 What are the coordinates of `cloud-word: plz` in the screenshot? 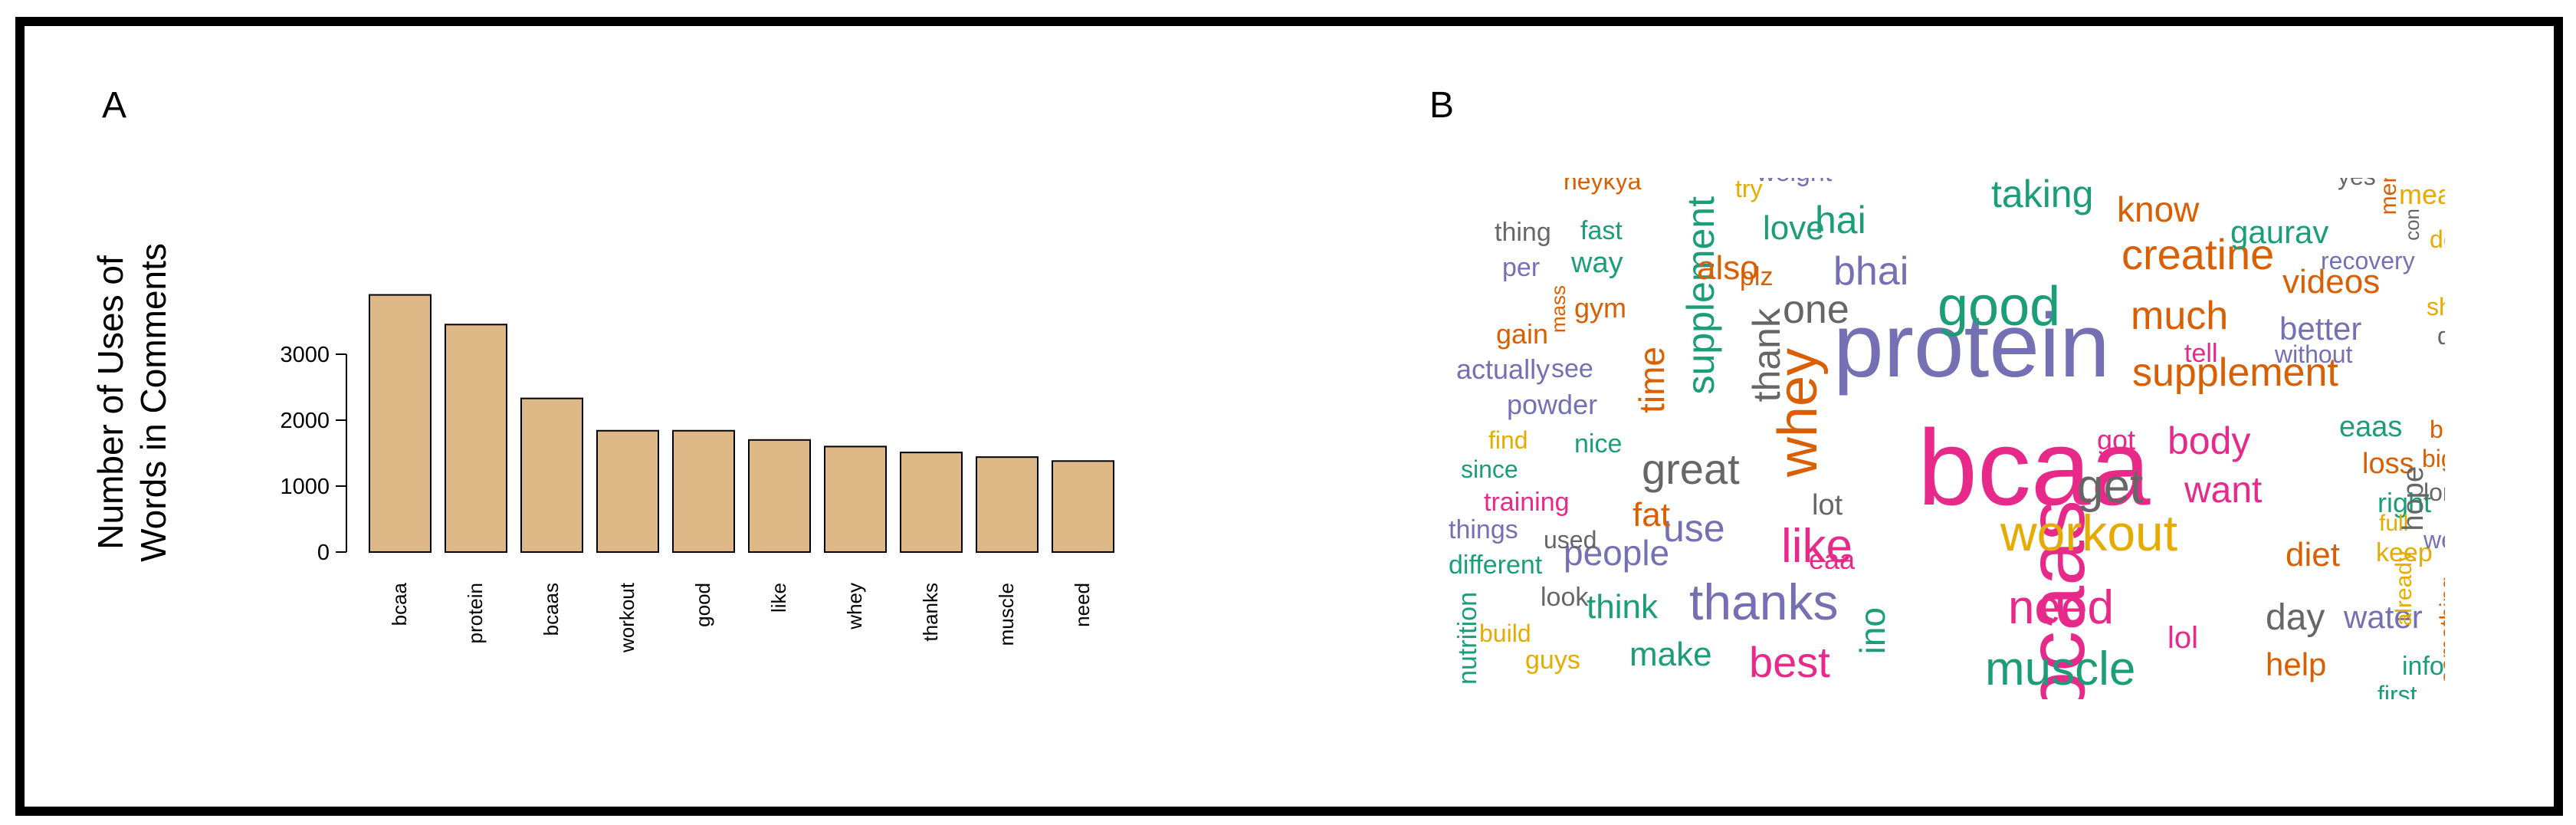 It's located at (1757, 276).